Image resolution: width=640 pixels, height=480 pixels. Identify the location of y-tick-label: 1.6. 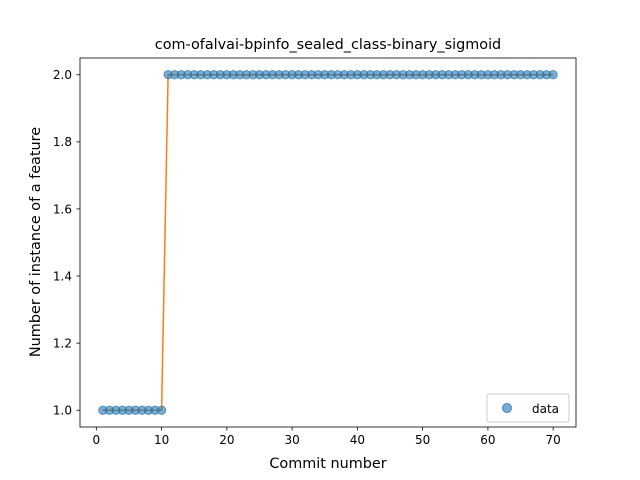
(62, 209).